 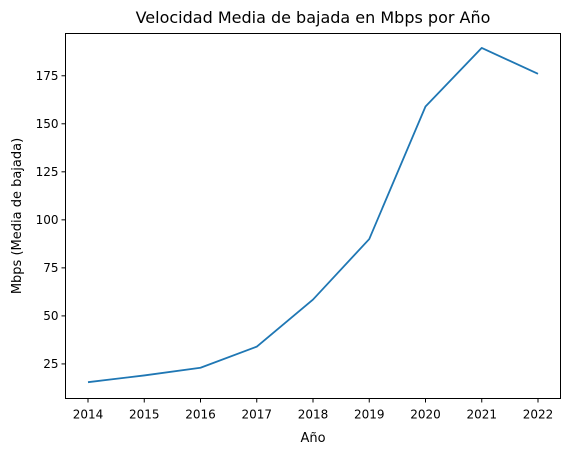 What do you see at coordinates (312, 438) in the screenshot?
I see `x-axis-label: Año` at bounding box center [312, 438].